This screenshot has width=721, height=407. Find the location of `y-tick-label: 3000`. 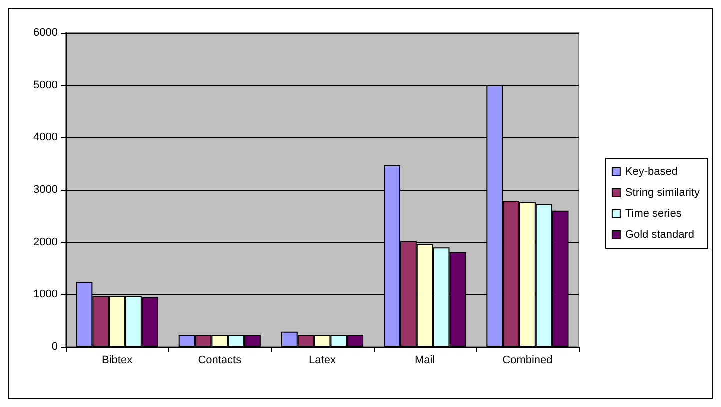

y-tick-label: 3000 is located at coordinates (46, 190).